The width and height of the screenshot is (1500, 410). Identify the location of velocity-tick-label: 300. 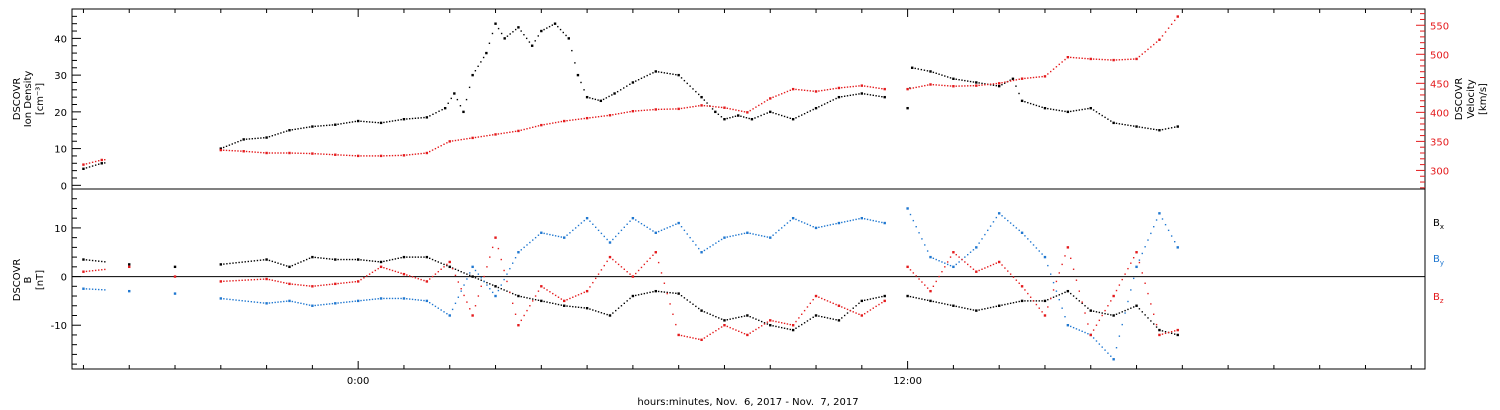
(1439, 171).